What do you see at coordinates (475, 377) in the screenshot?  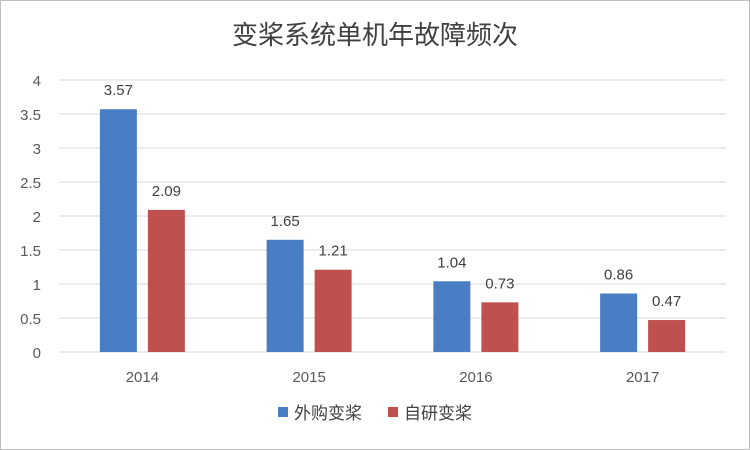 I see `x-tick-label: 2016` at bounding box center [475, 377].